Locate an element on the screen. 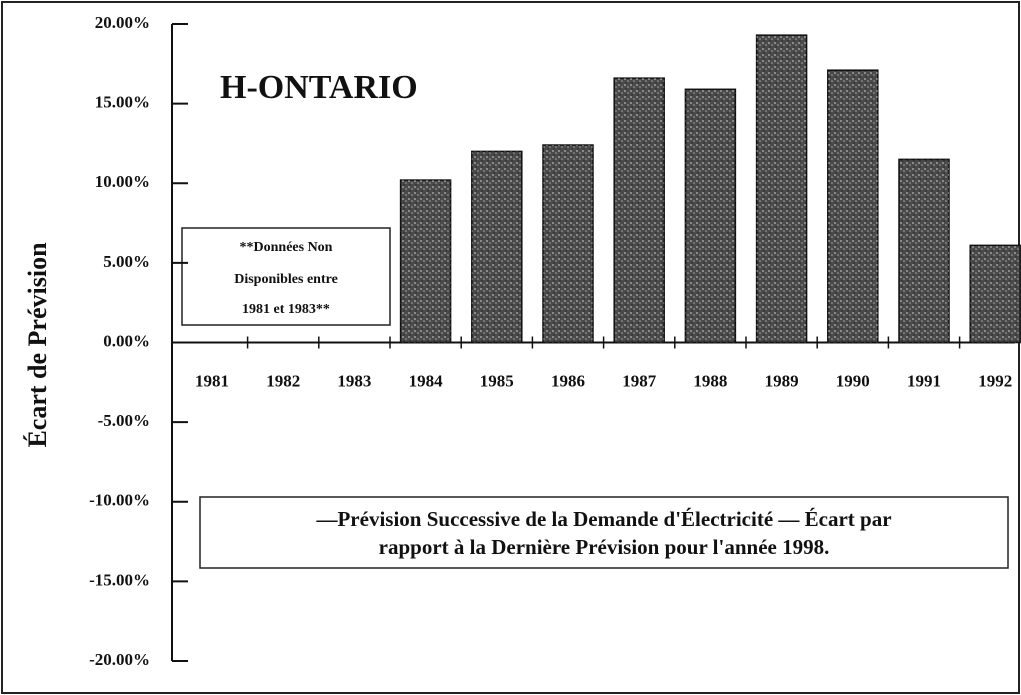 The height and width of the screenshot is (695, 1021). x-tick-label: 1992 is located at coordinates (995, 380).